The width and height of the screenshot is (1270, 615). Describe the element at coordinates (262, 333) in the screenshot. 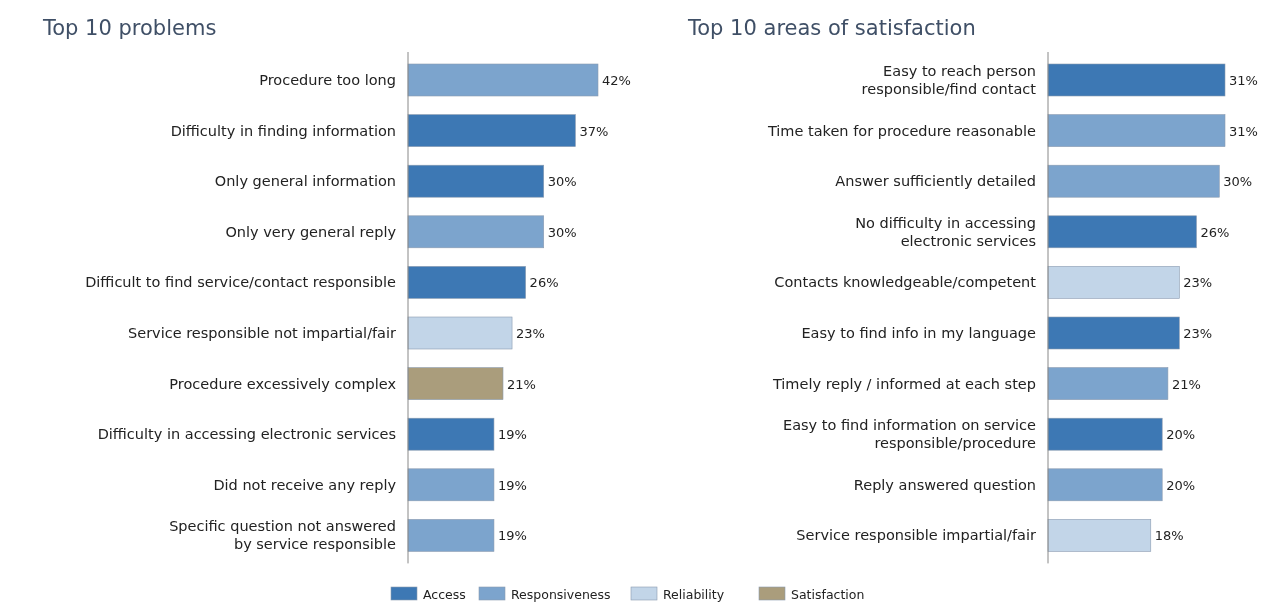

I see `y-tick-label: Service responsible not impartial/fair` at that location.